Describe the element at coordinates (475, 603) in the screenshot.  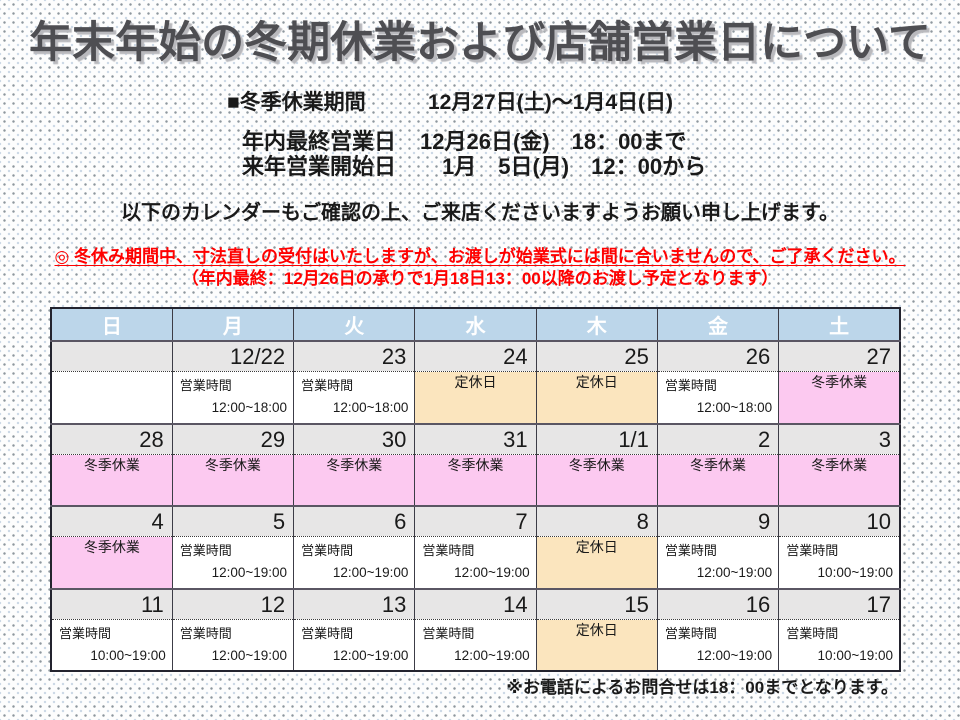
I see `date-cell: 14` at that location.